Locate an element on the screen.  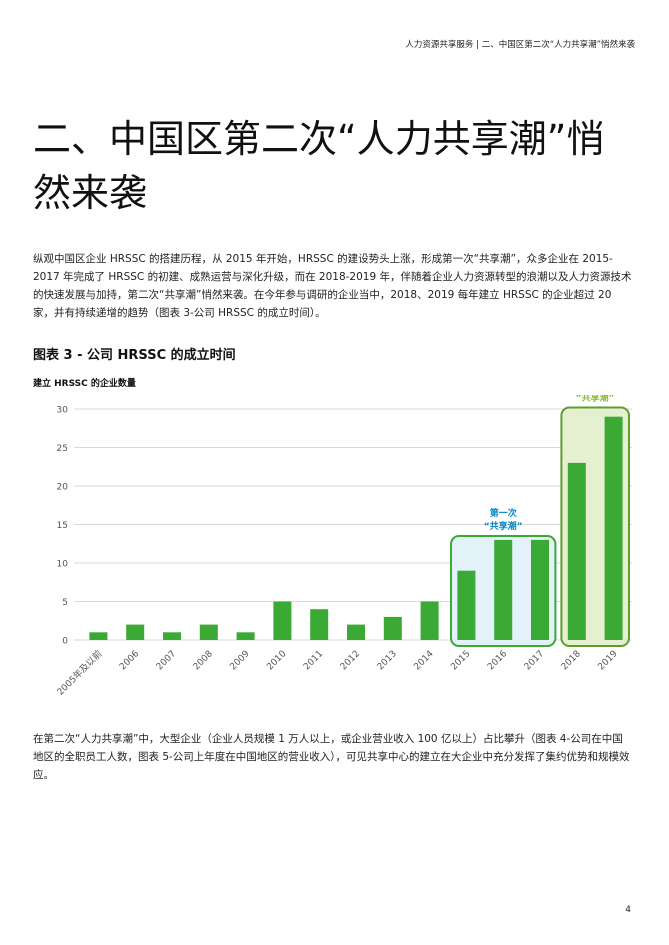
running-header: 人力资源共享服务 | 二、中国区第二次“人力共享潮”悄然来袭 is located at coordinates (520, 45).